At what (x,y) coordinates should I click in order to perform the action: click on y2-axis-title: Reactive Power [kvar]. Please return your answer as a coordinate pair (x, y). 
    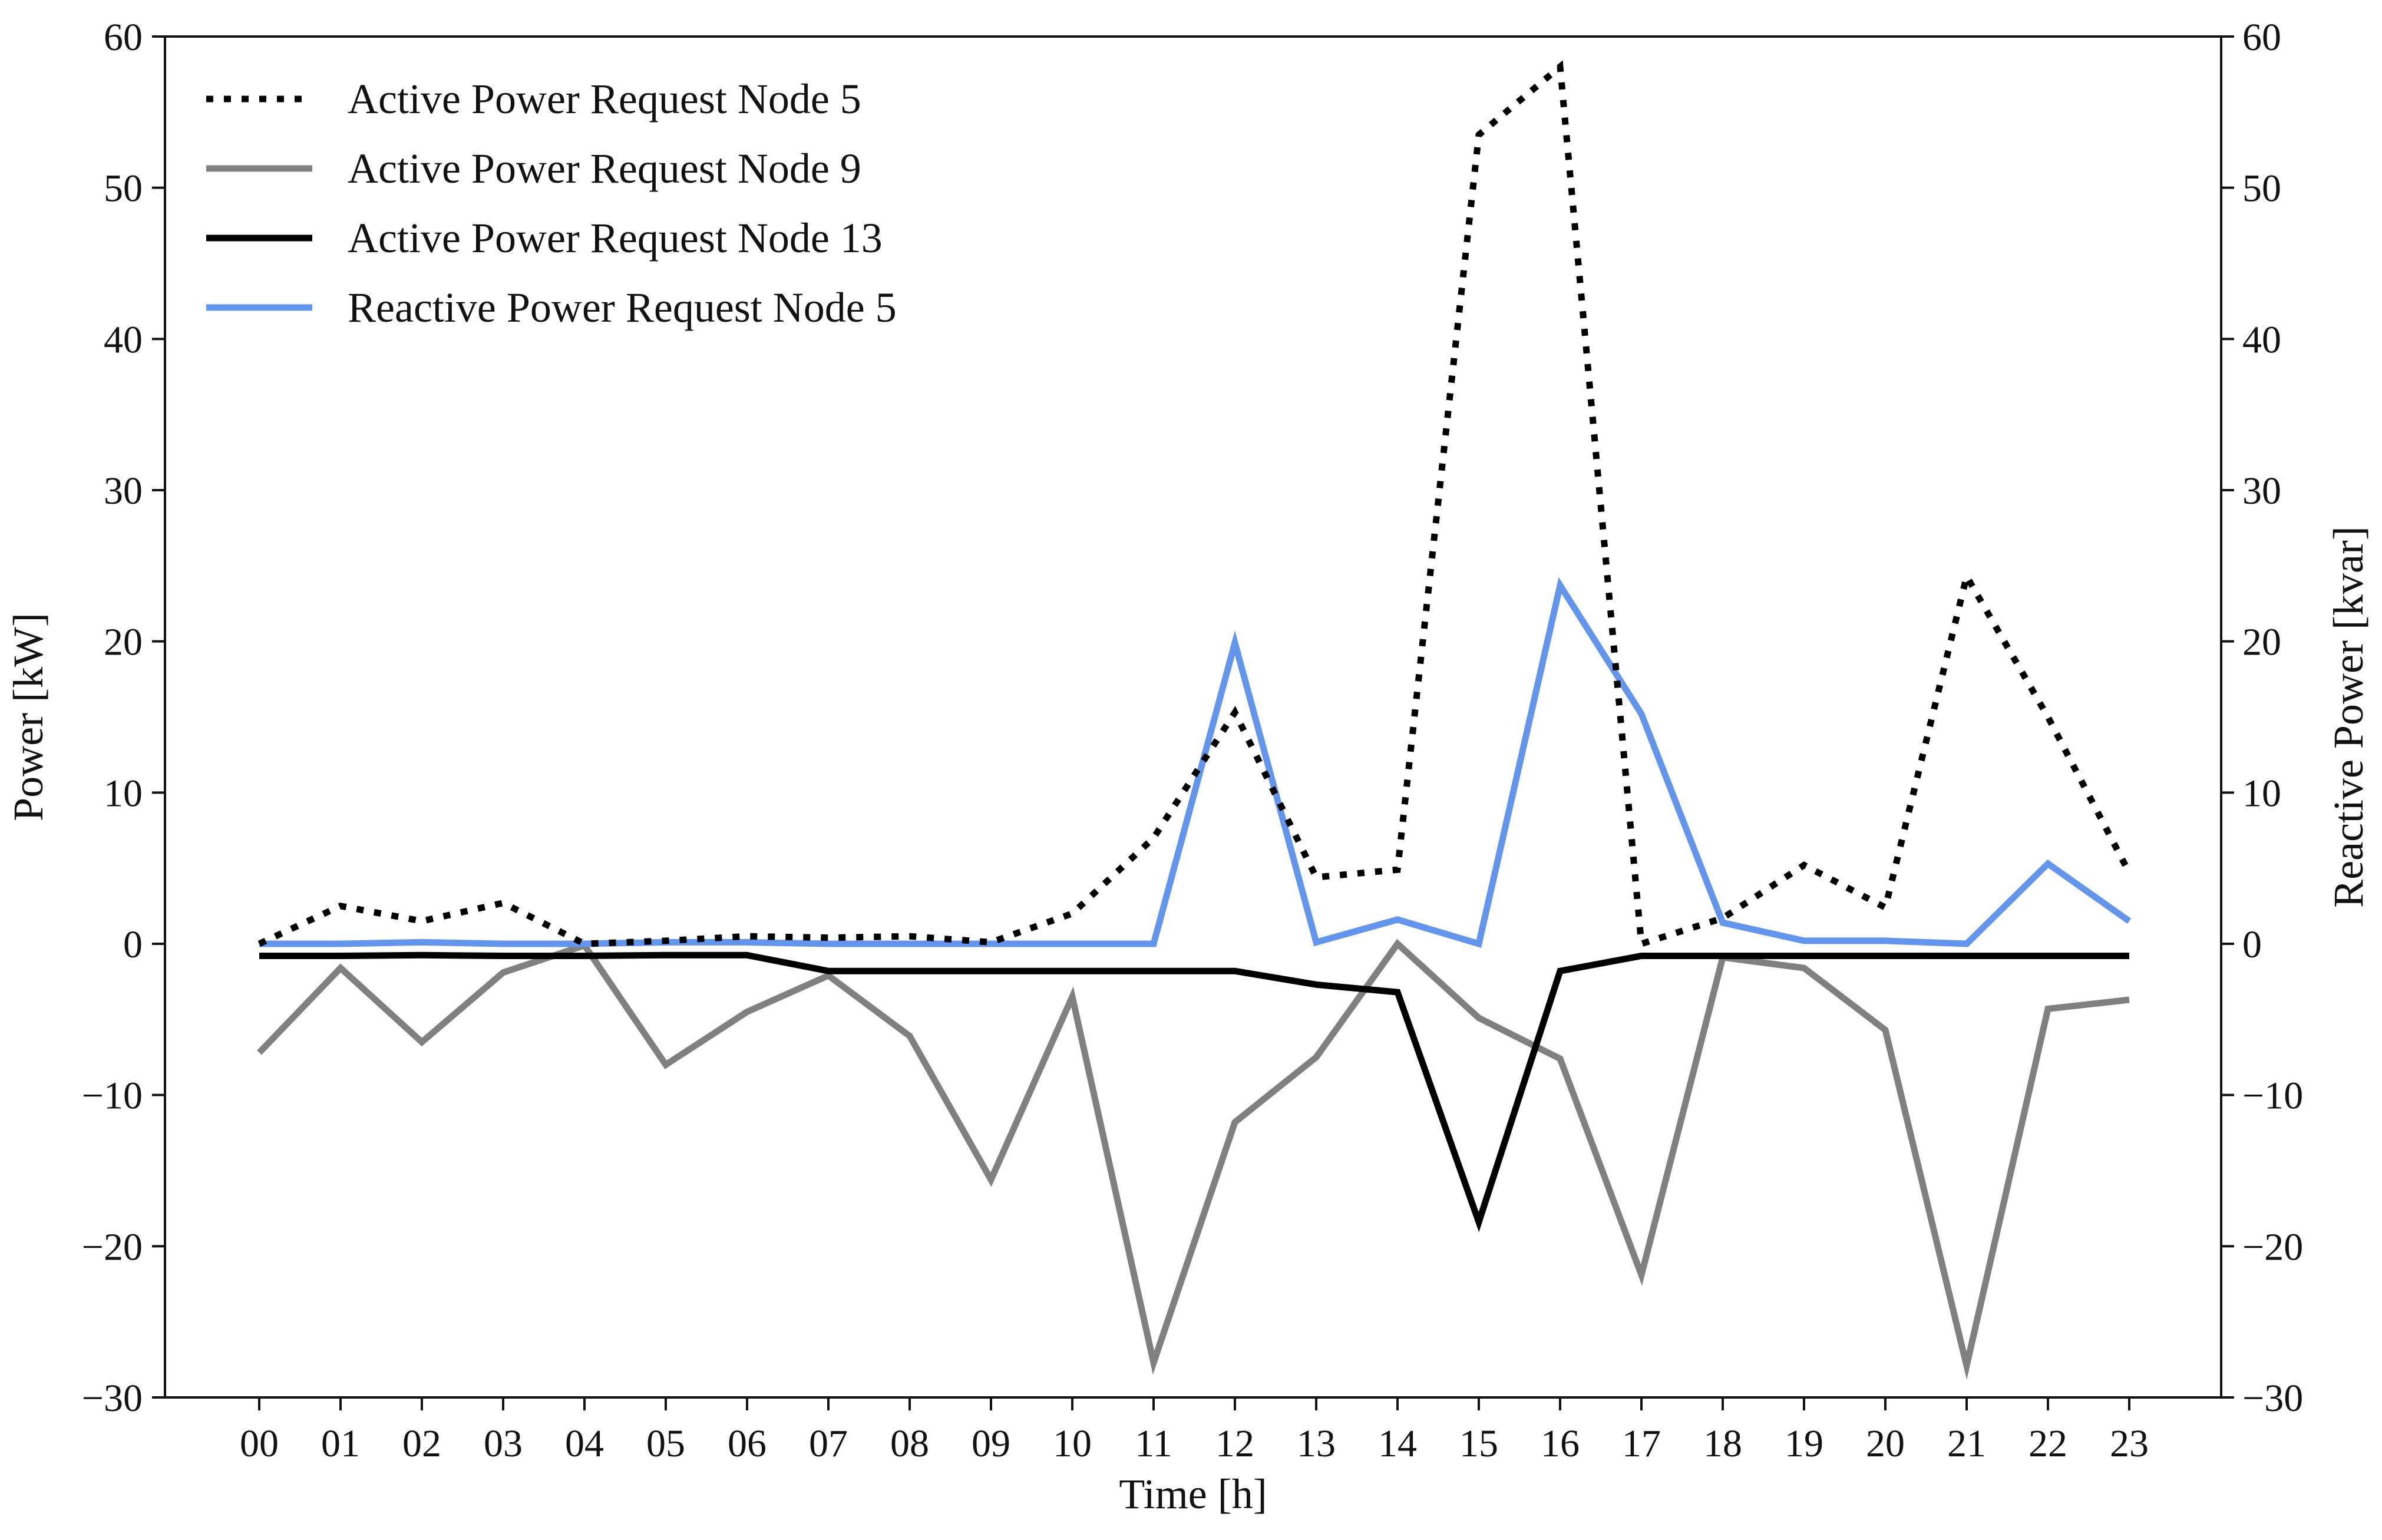
    Looking at the image, I should click on (2348, 717).